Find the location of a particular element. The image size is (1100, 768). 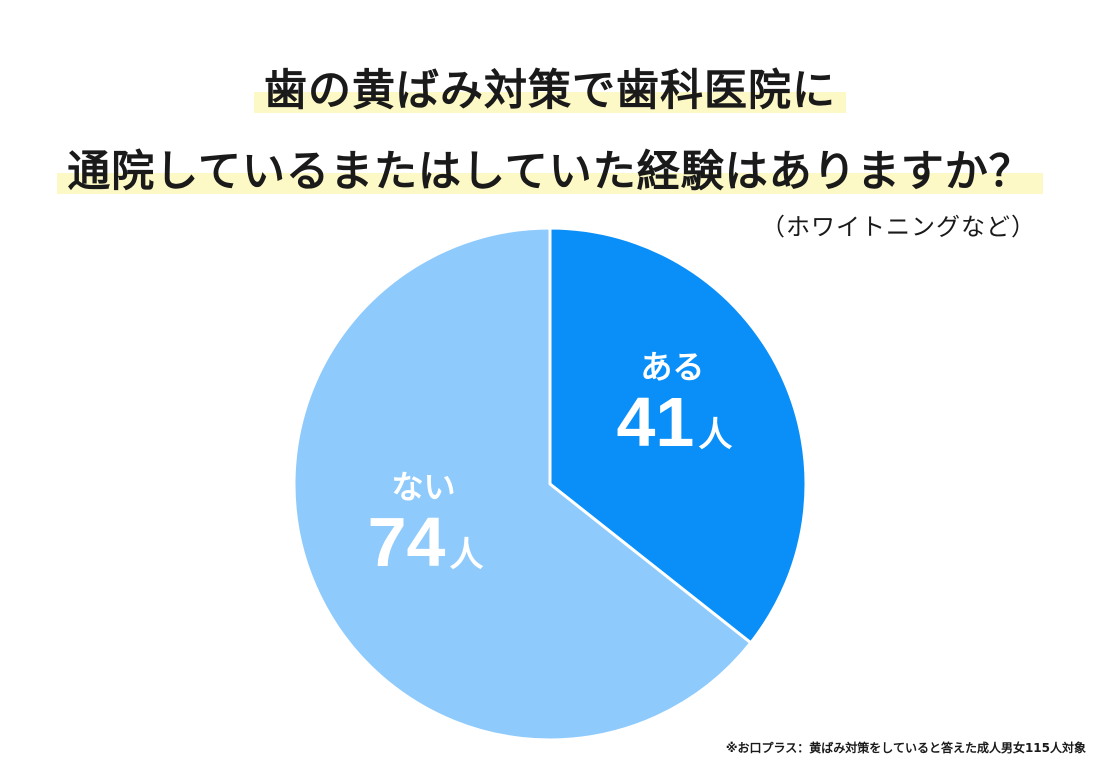

slice-value-0: 41 人 is located at coordinates (674, 422).